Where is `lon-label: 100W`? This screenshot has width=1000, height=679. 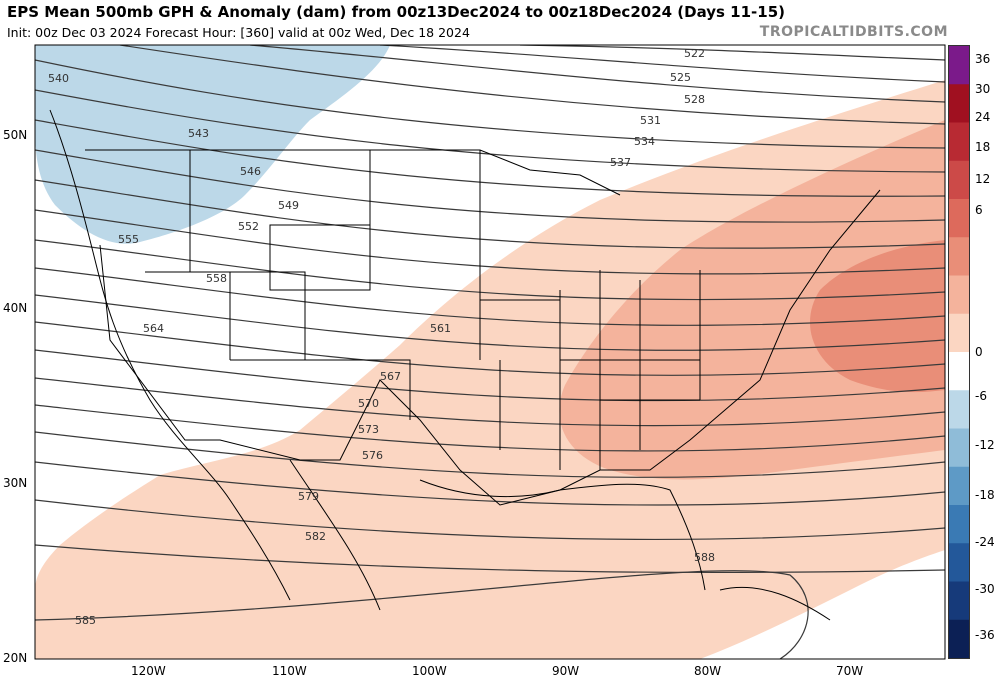
lon-label: 100W is located at coordinates (429, 671).